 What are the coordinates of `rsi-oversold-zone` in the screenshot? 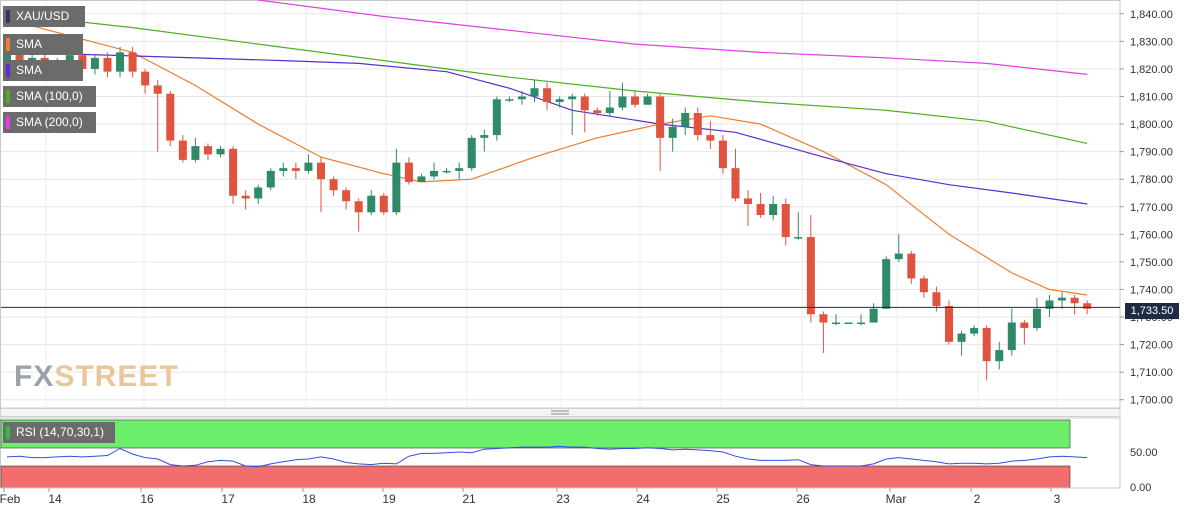 It's located at (535, 477).